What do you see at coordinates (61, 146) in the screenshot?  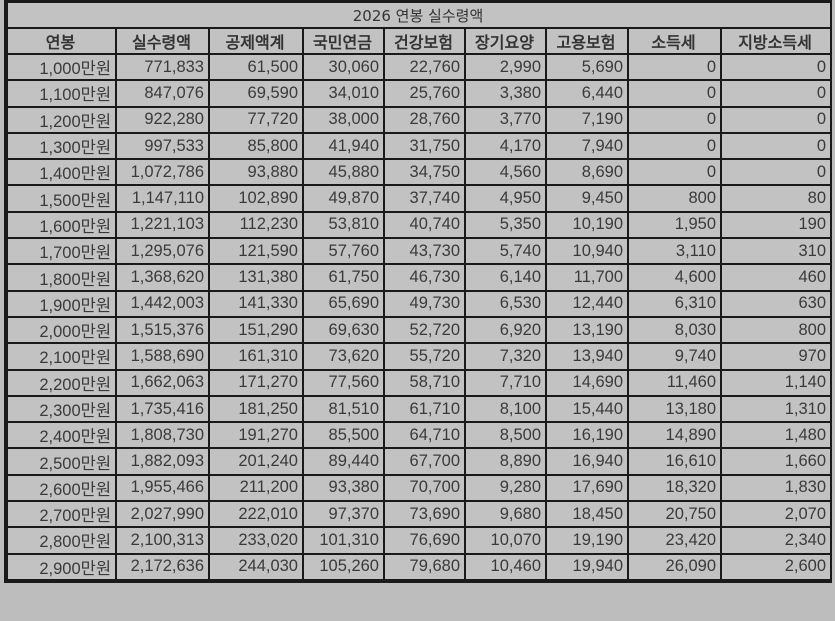 I see `table-cell: 1,300만원` at bounding box center [61, 146].